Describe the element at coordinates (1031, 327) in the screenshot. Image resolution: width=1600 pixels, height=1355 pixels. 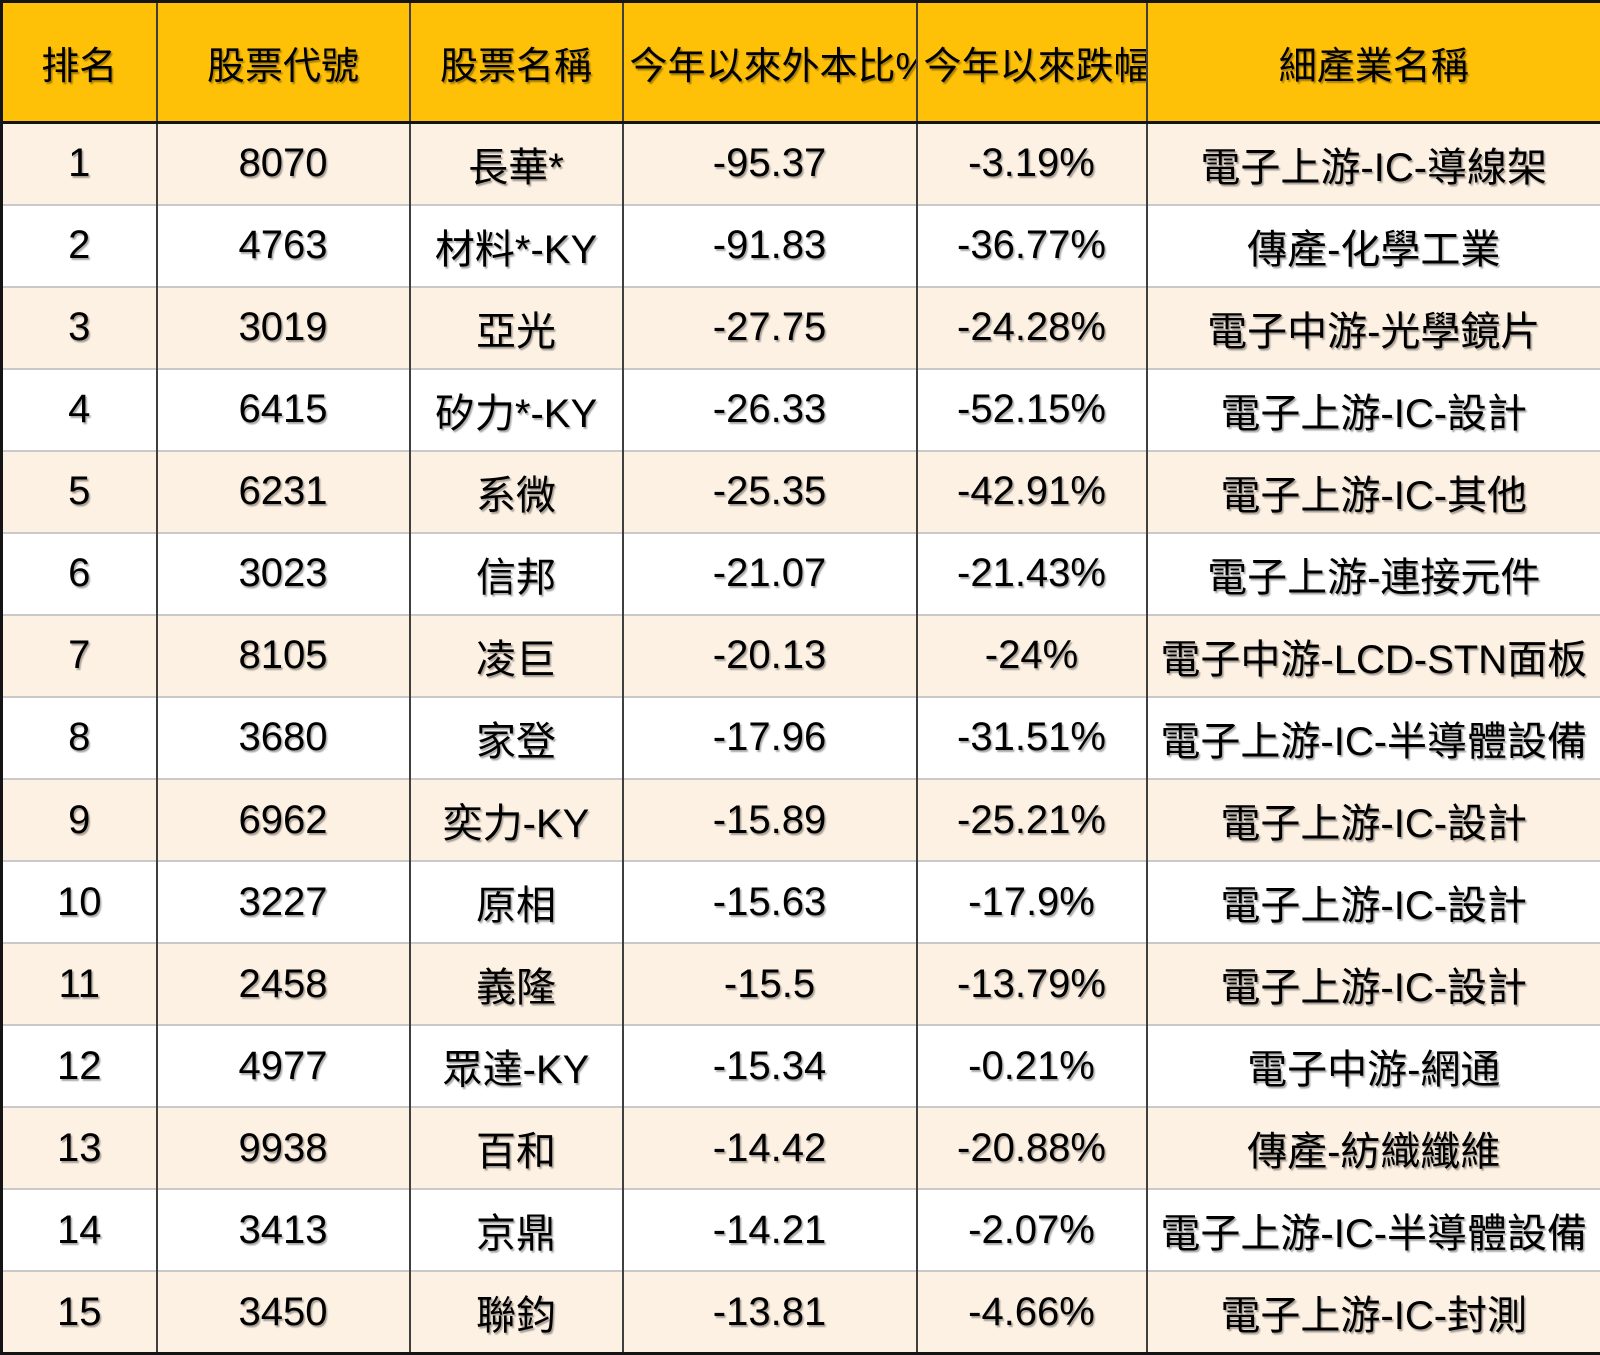
I see `cell-ytd-decline: -24.28%` at that location.